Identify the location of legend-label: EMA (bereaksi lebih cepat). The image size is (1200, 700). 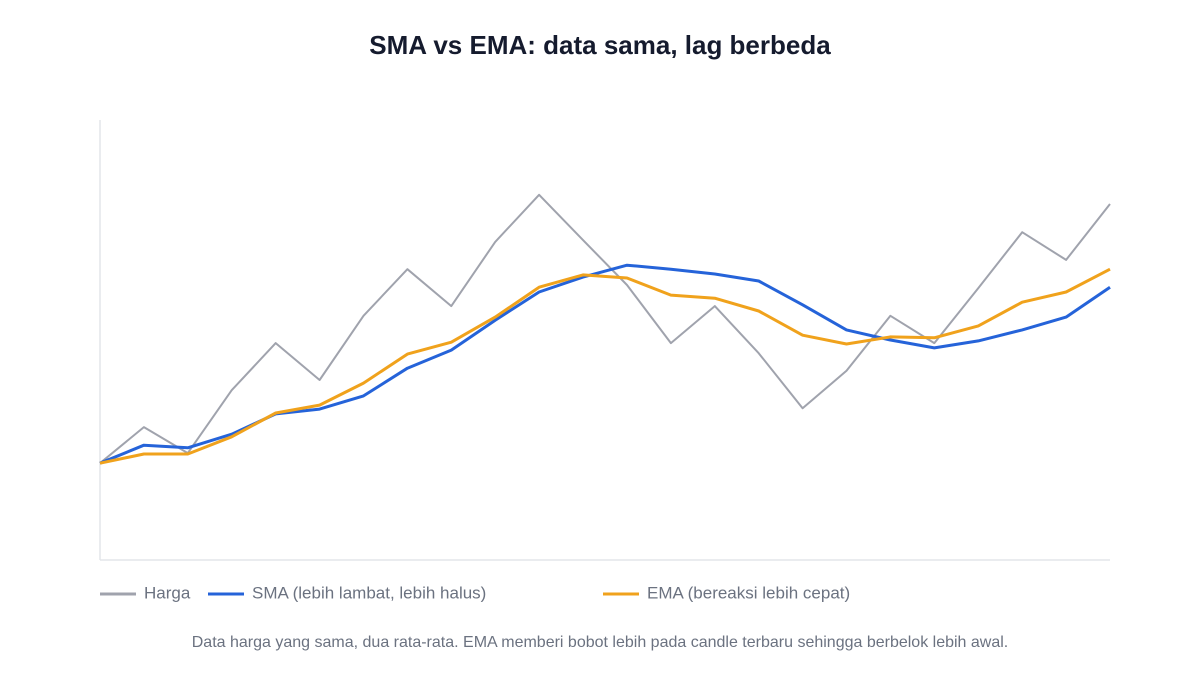
(748, 592).